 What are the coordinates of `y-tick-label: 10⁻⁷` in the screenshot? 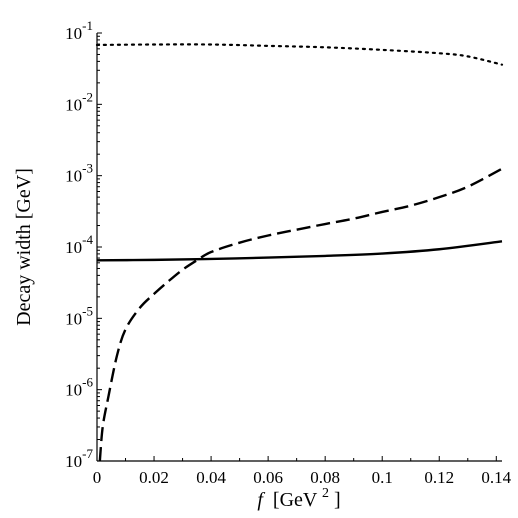 It's located at (79, 458).